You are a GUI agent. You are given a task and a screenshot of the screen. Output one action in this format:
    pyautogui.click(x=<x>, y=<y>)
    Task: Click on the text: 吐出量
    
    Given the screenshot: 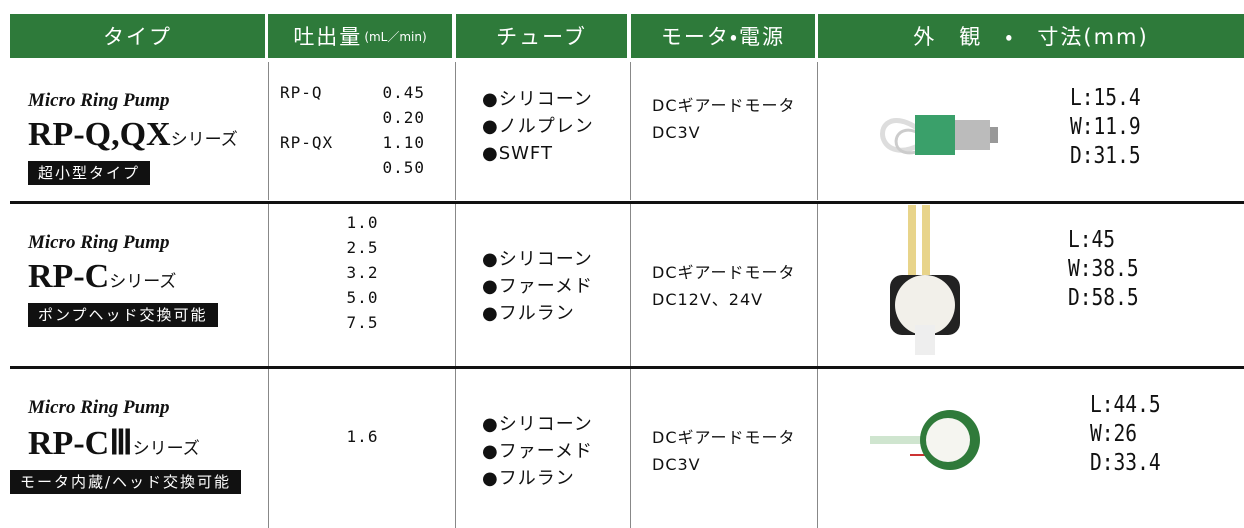 What is the action you would take?
    pyautogui.click(x=328, y=37)
    